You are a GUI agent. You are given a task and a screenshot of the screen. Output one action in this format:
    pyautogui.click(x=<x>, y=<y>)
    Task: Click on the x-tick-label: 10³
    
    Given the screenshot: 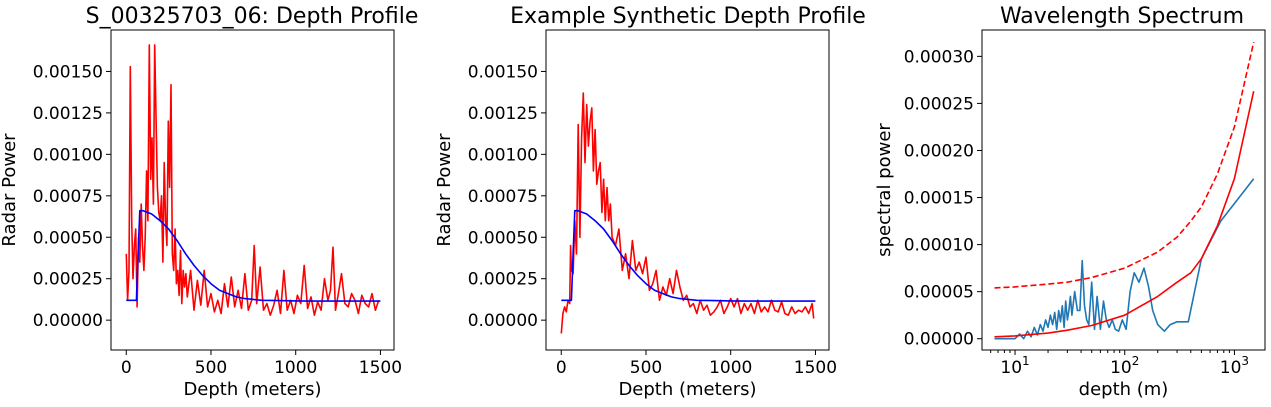 What is the action you would take?
    pyautogui.click(x=1234, y=366)
    